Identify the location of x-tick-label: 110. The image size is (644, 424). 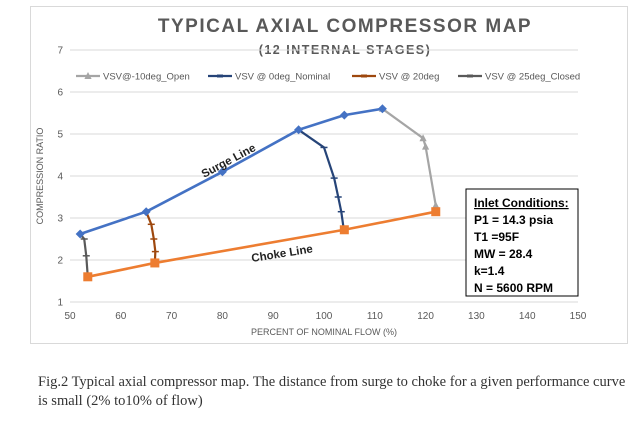
(375, 316).